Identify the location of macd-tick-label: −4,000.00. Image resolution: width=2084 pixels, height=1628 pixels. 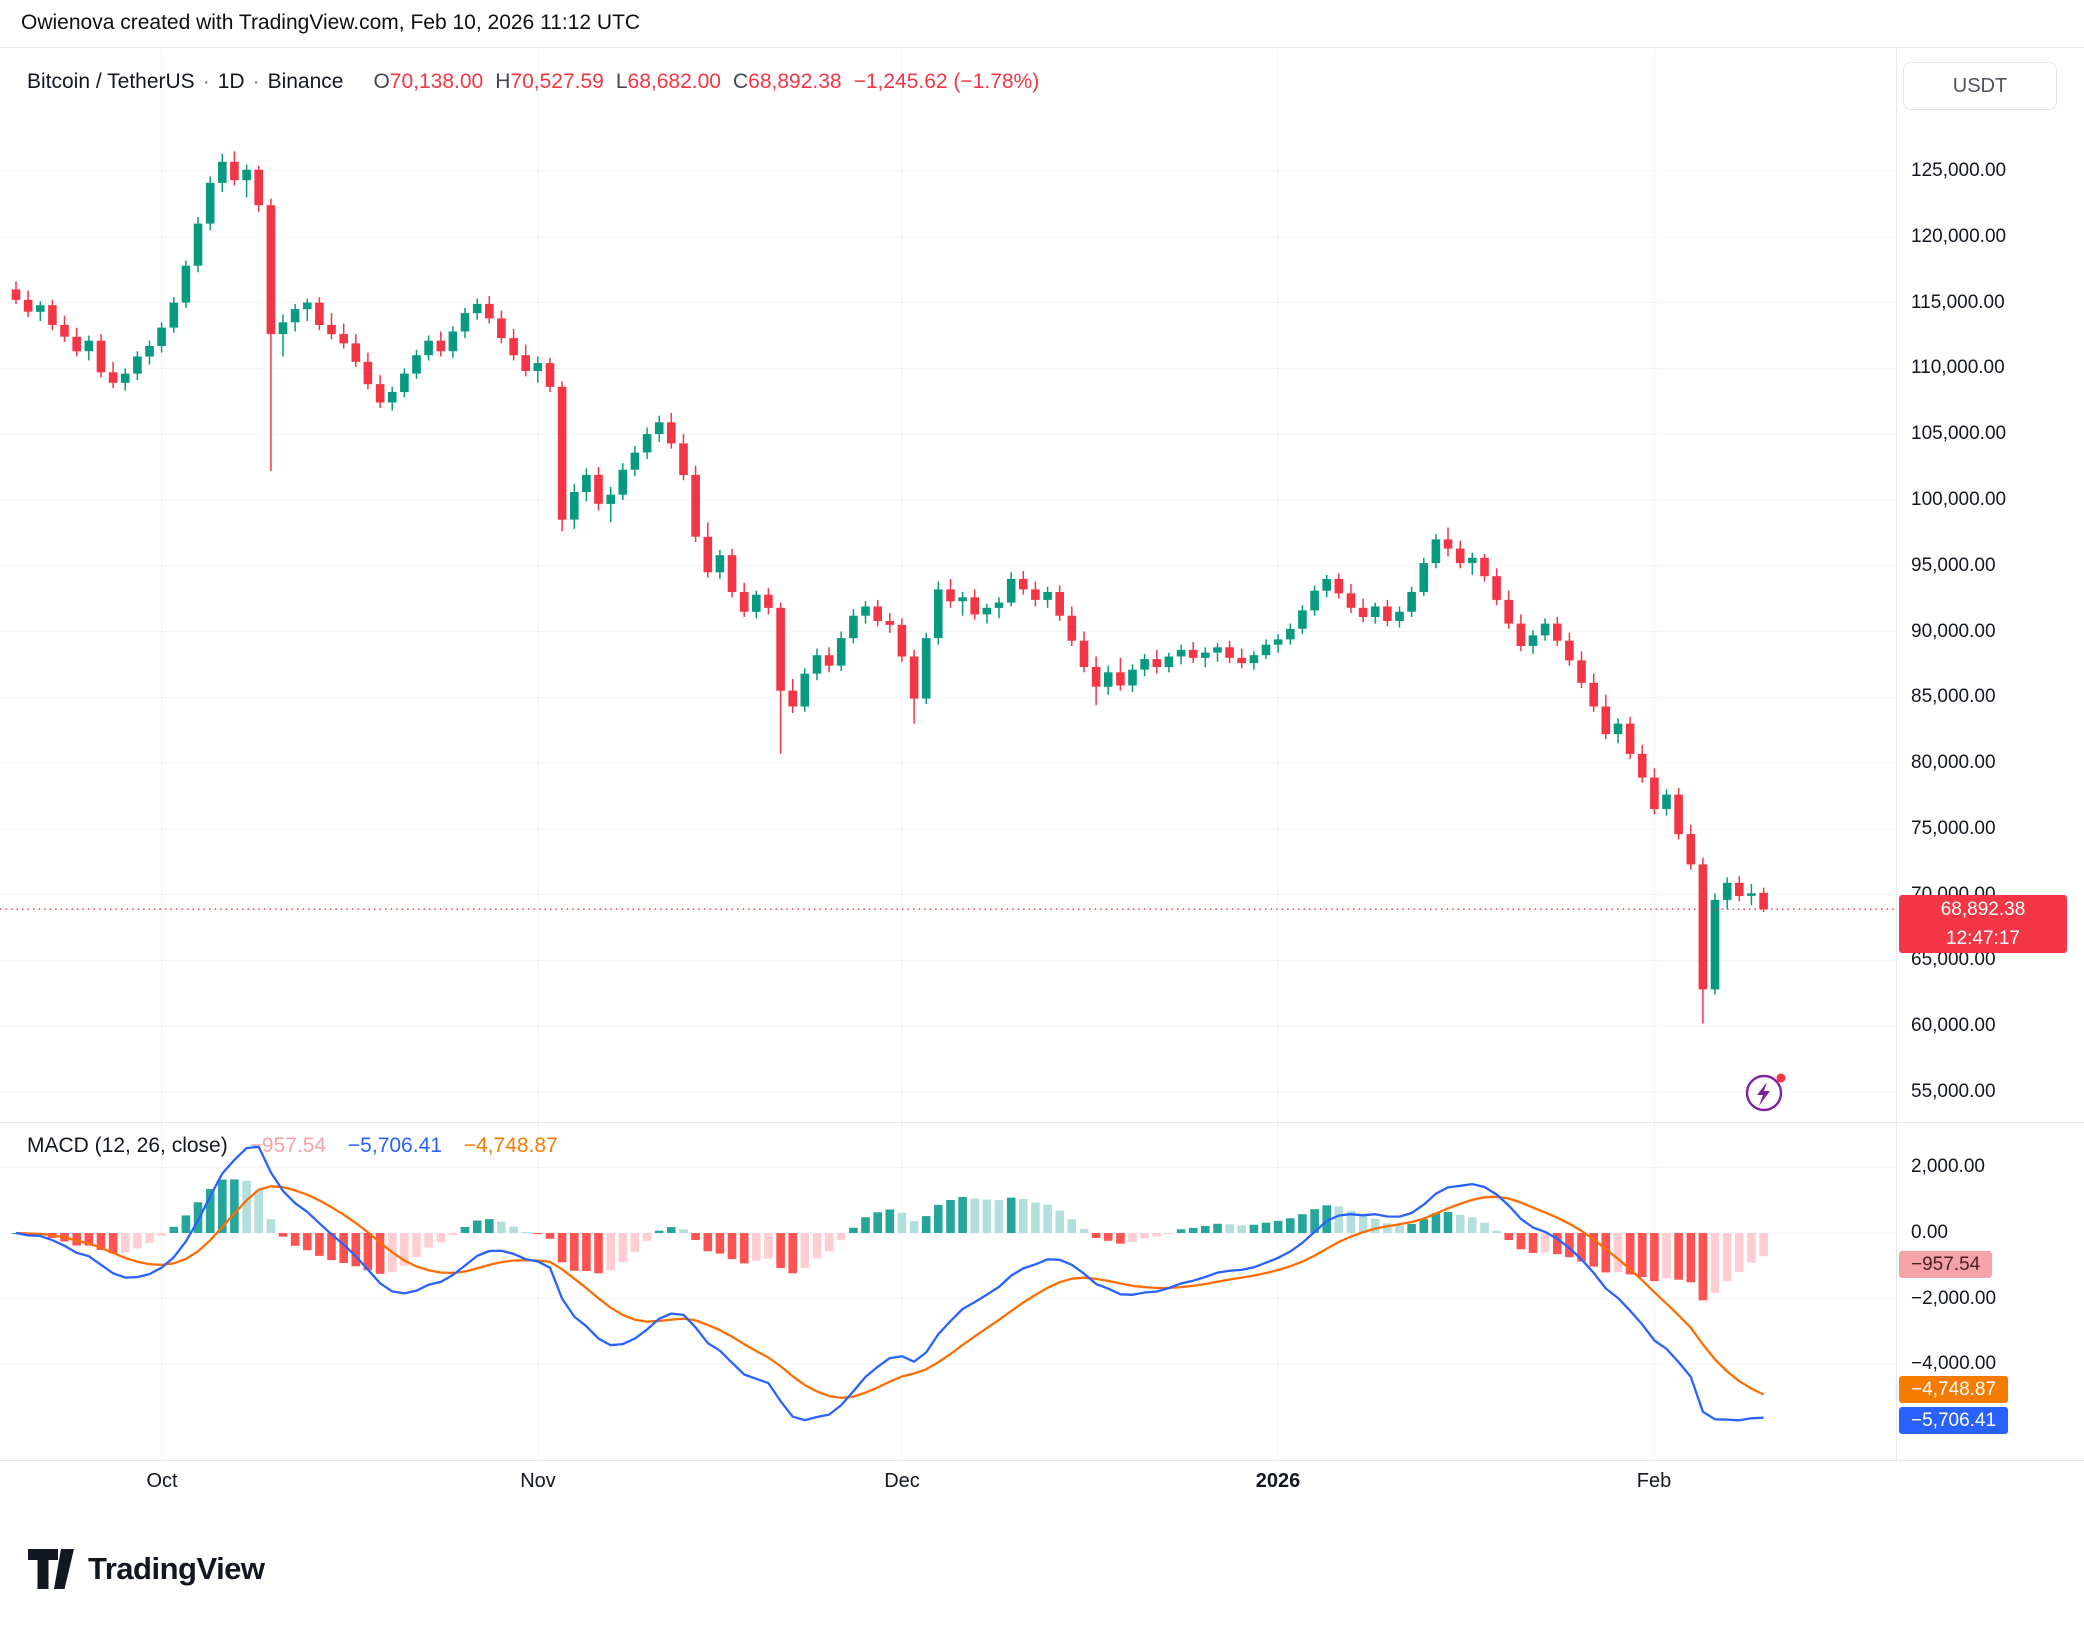
(1954, 1363).